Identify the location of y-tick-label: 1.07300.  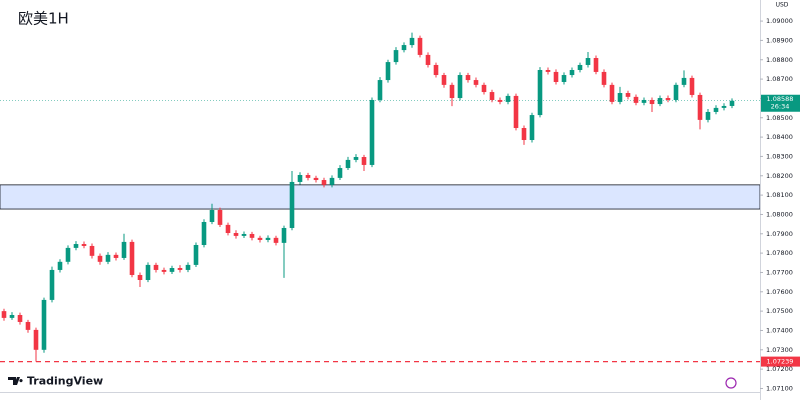
(779, 350).